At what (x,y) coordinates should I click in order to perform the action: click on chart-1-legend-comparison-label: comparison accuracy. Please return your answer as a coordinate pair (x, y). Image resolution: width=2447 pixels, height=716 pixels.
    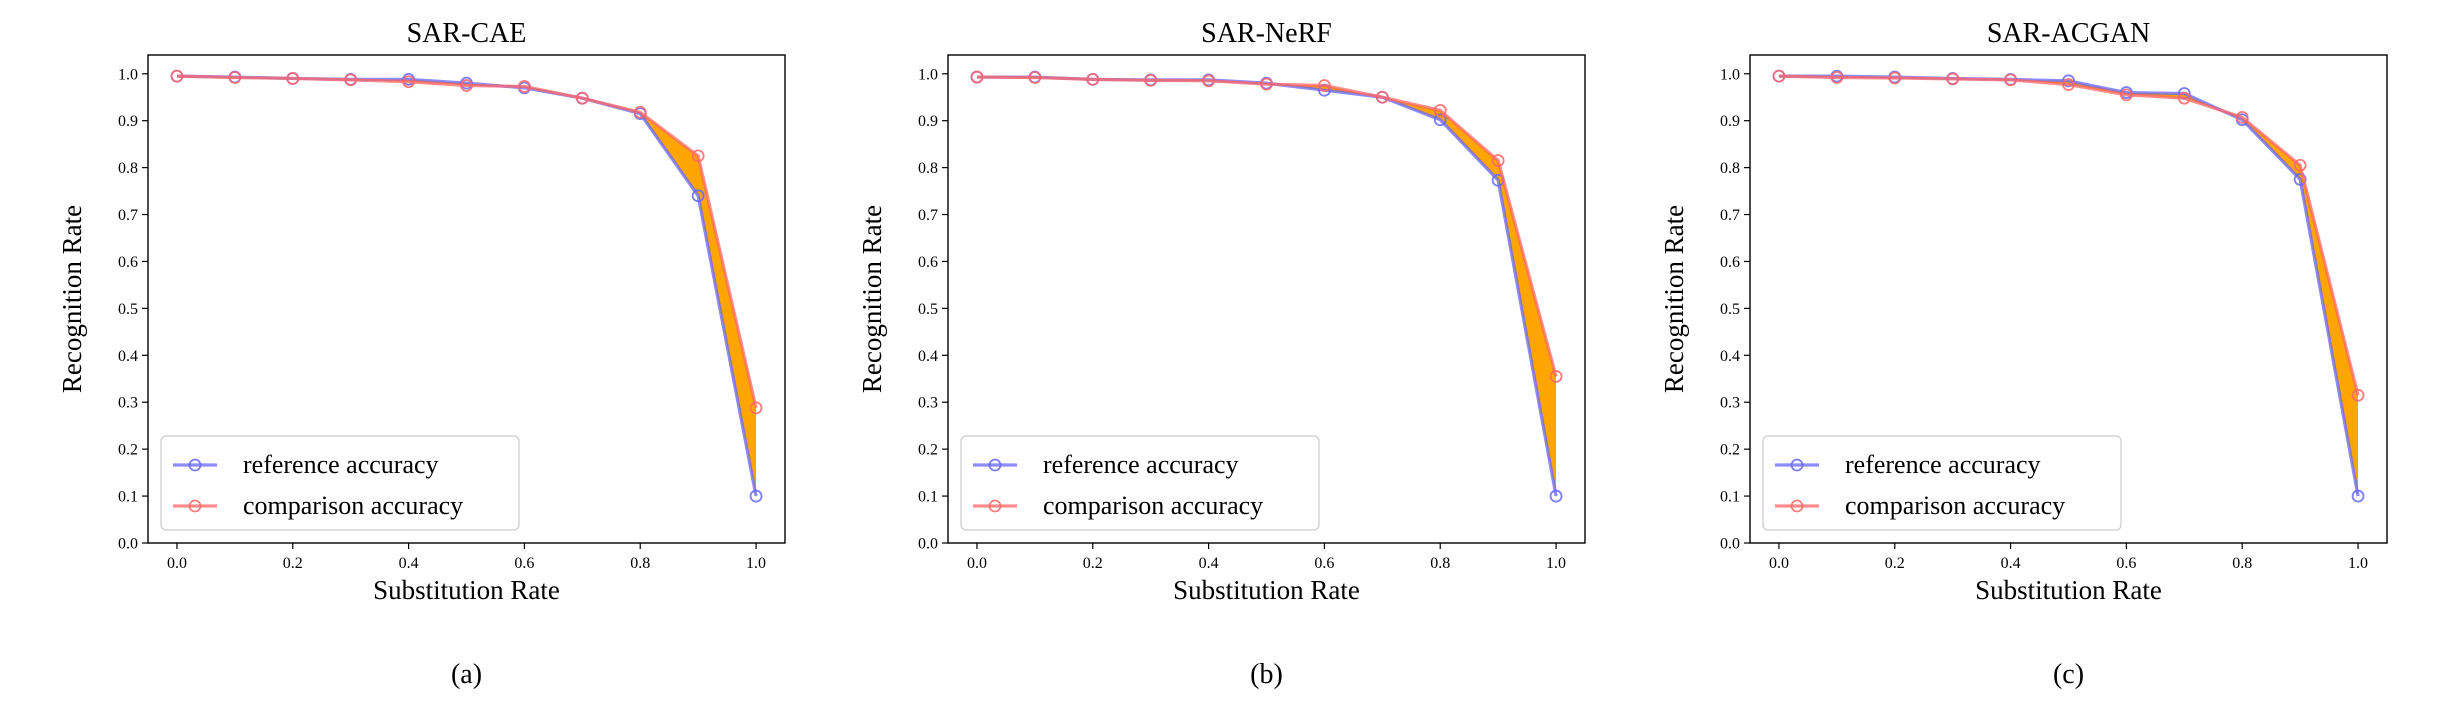
    Looking at the image, I should click on (353, 505).